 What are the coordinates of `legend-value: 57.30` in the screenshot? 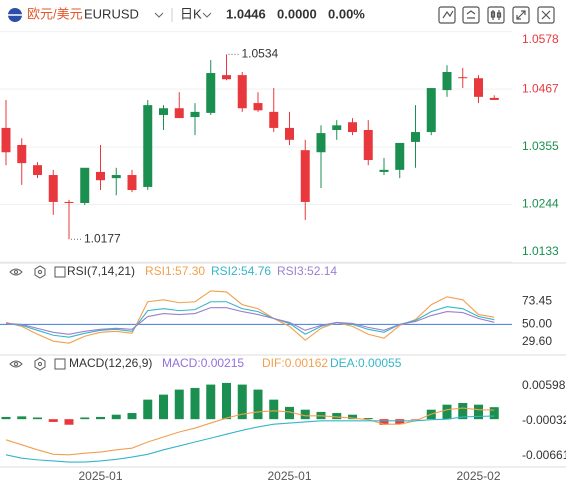 It's located at (190, 271).